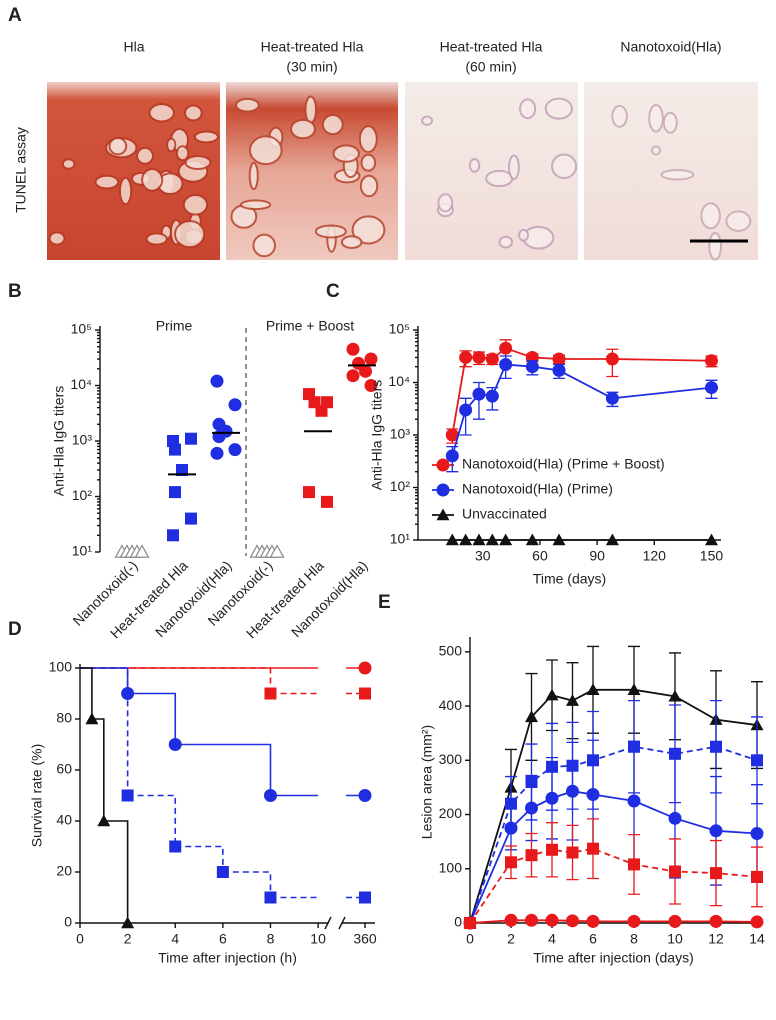 The width and height of the screenshot is (776, 1020). I want to click on y-tick-label: 0, so click(458, 922).